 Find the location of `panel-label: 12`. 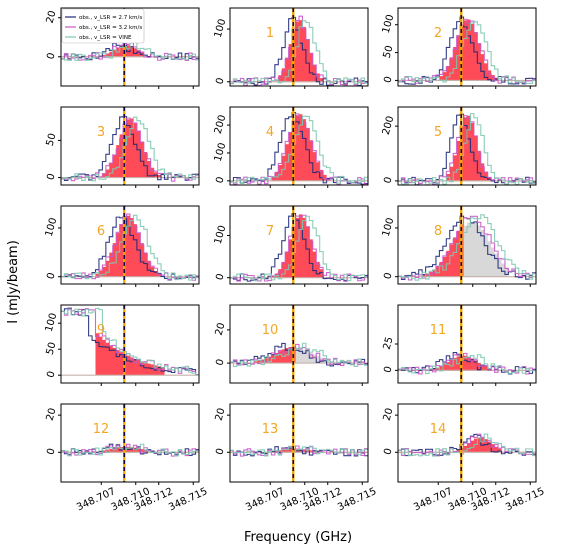

panel-label: 12 is located at coordinates (101, 429).